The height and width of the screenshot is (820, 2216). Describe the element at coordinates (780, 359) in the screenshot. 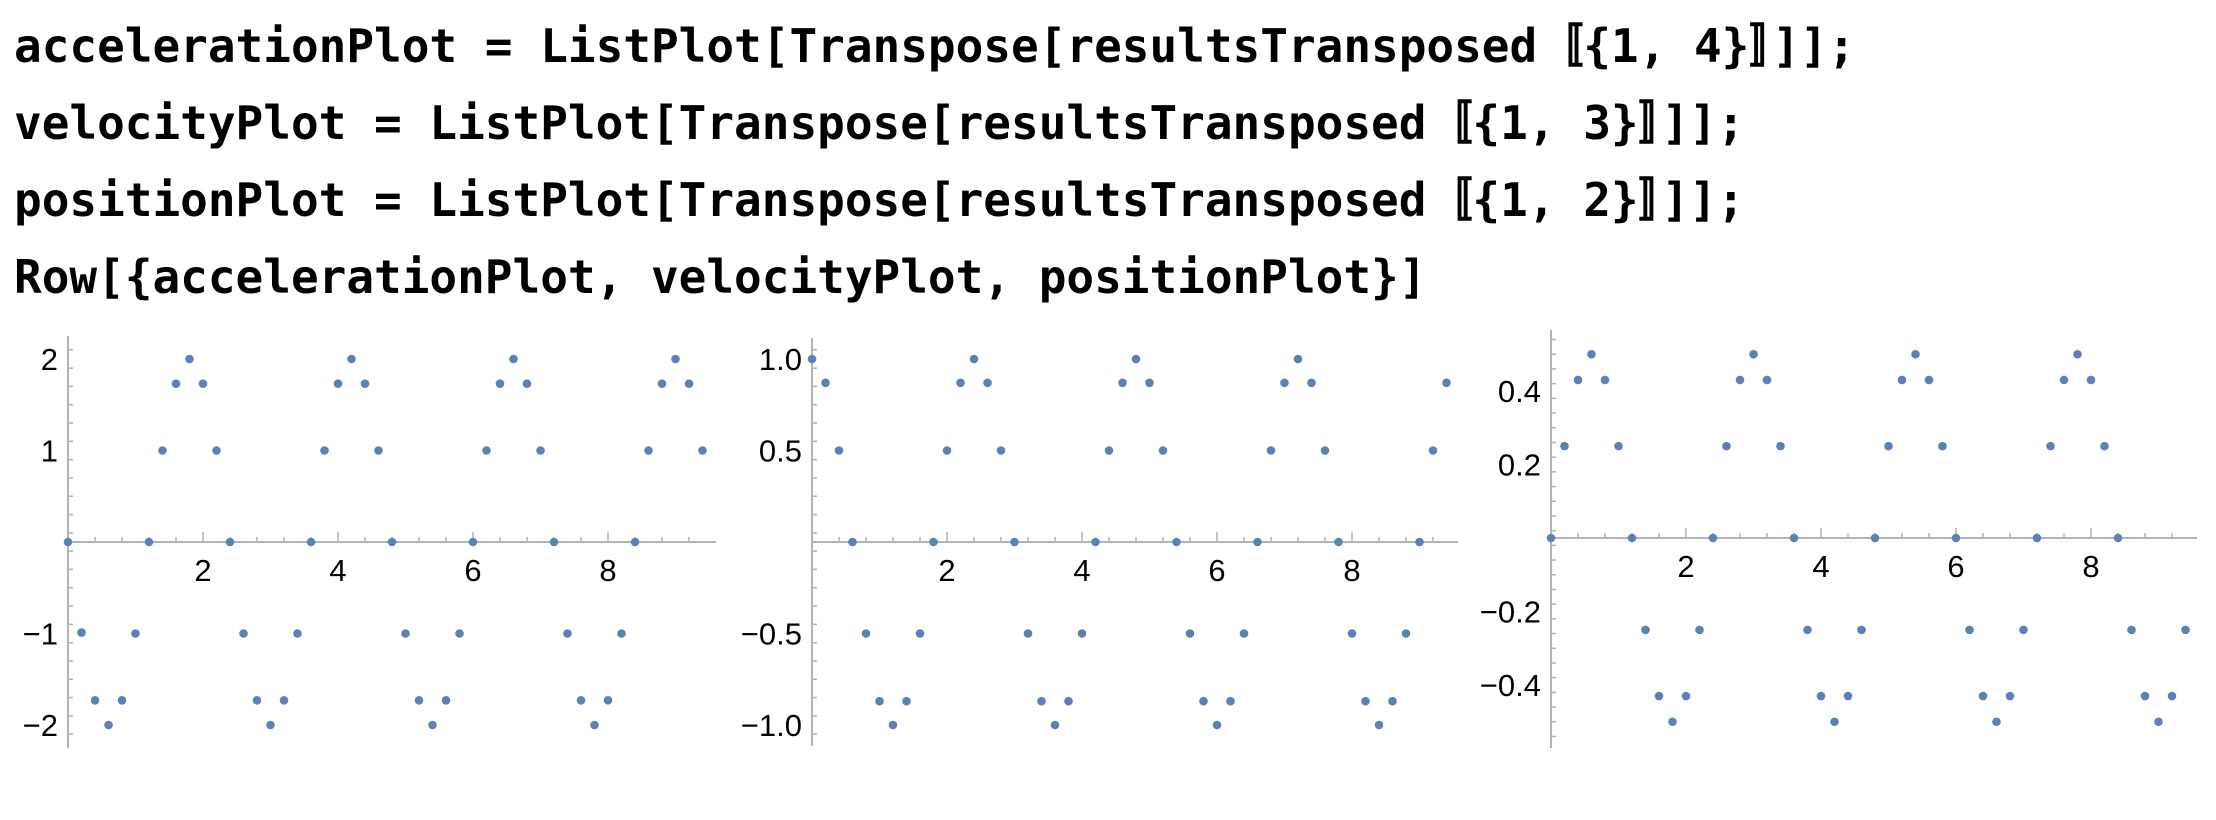

I see `y-tick-label: 1.0` at that location.